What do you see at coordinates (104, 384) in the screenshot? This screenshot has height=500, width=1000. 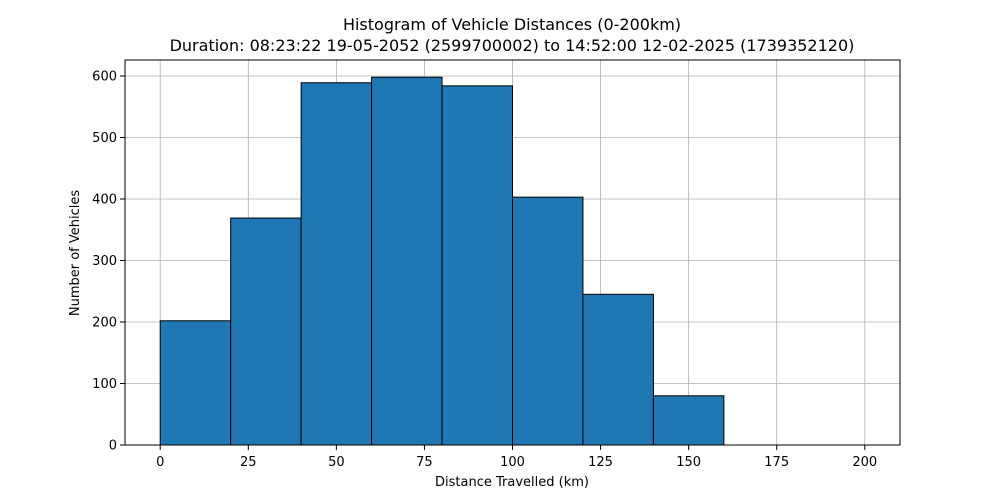 I see `y-tick-label: 100` at bounding box center [104, 384].